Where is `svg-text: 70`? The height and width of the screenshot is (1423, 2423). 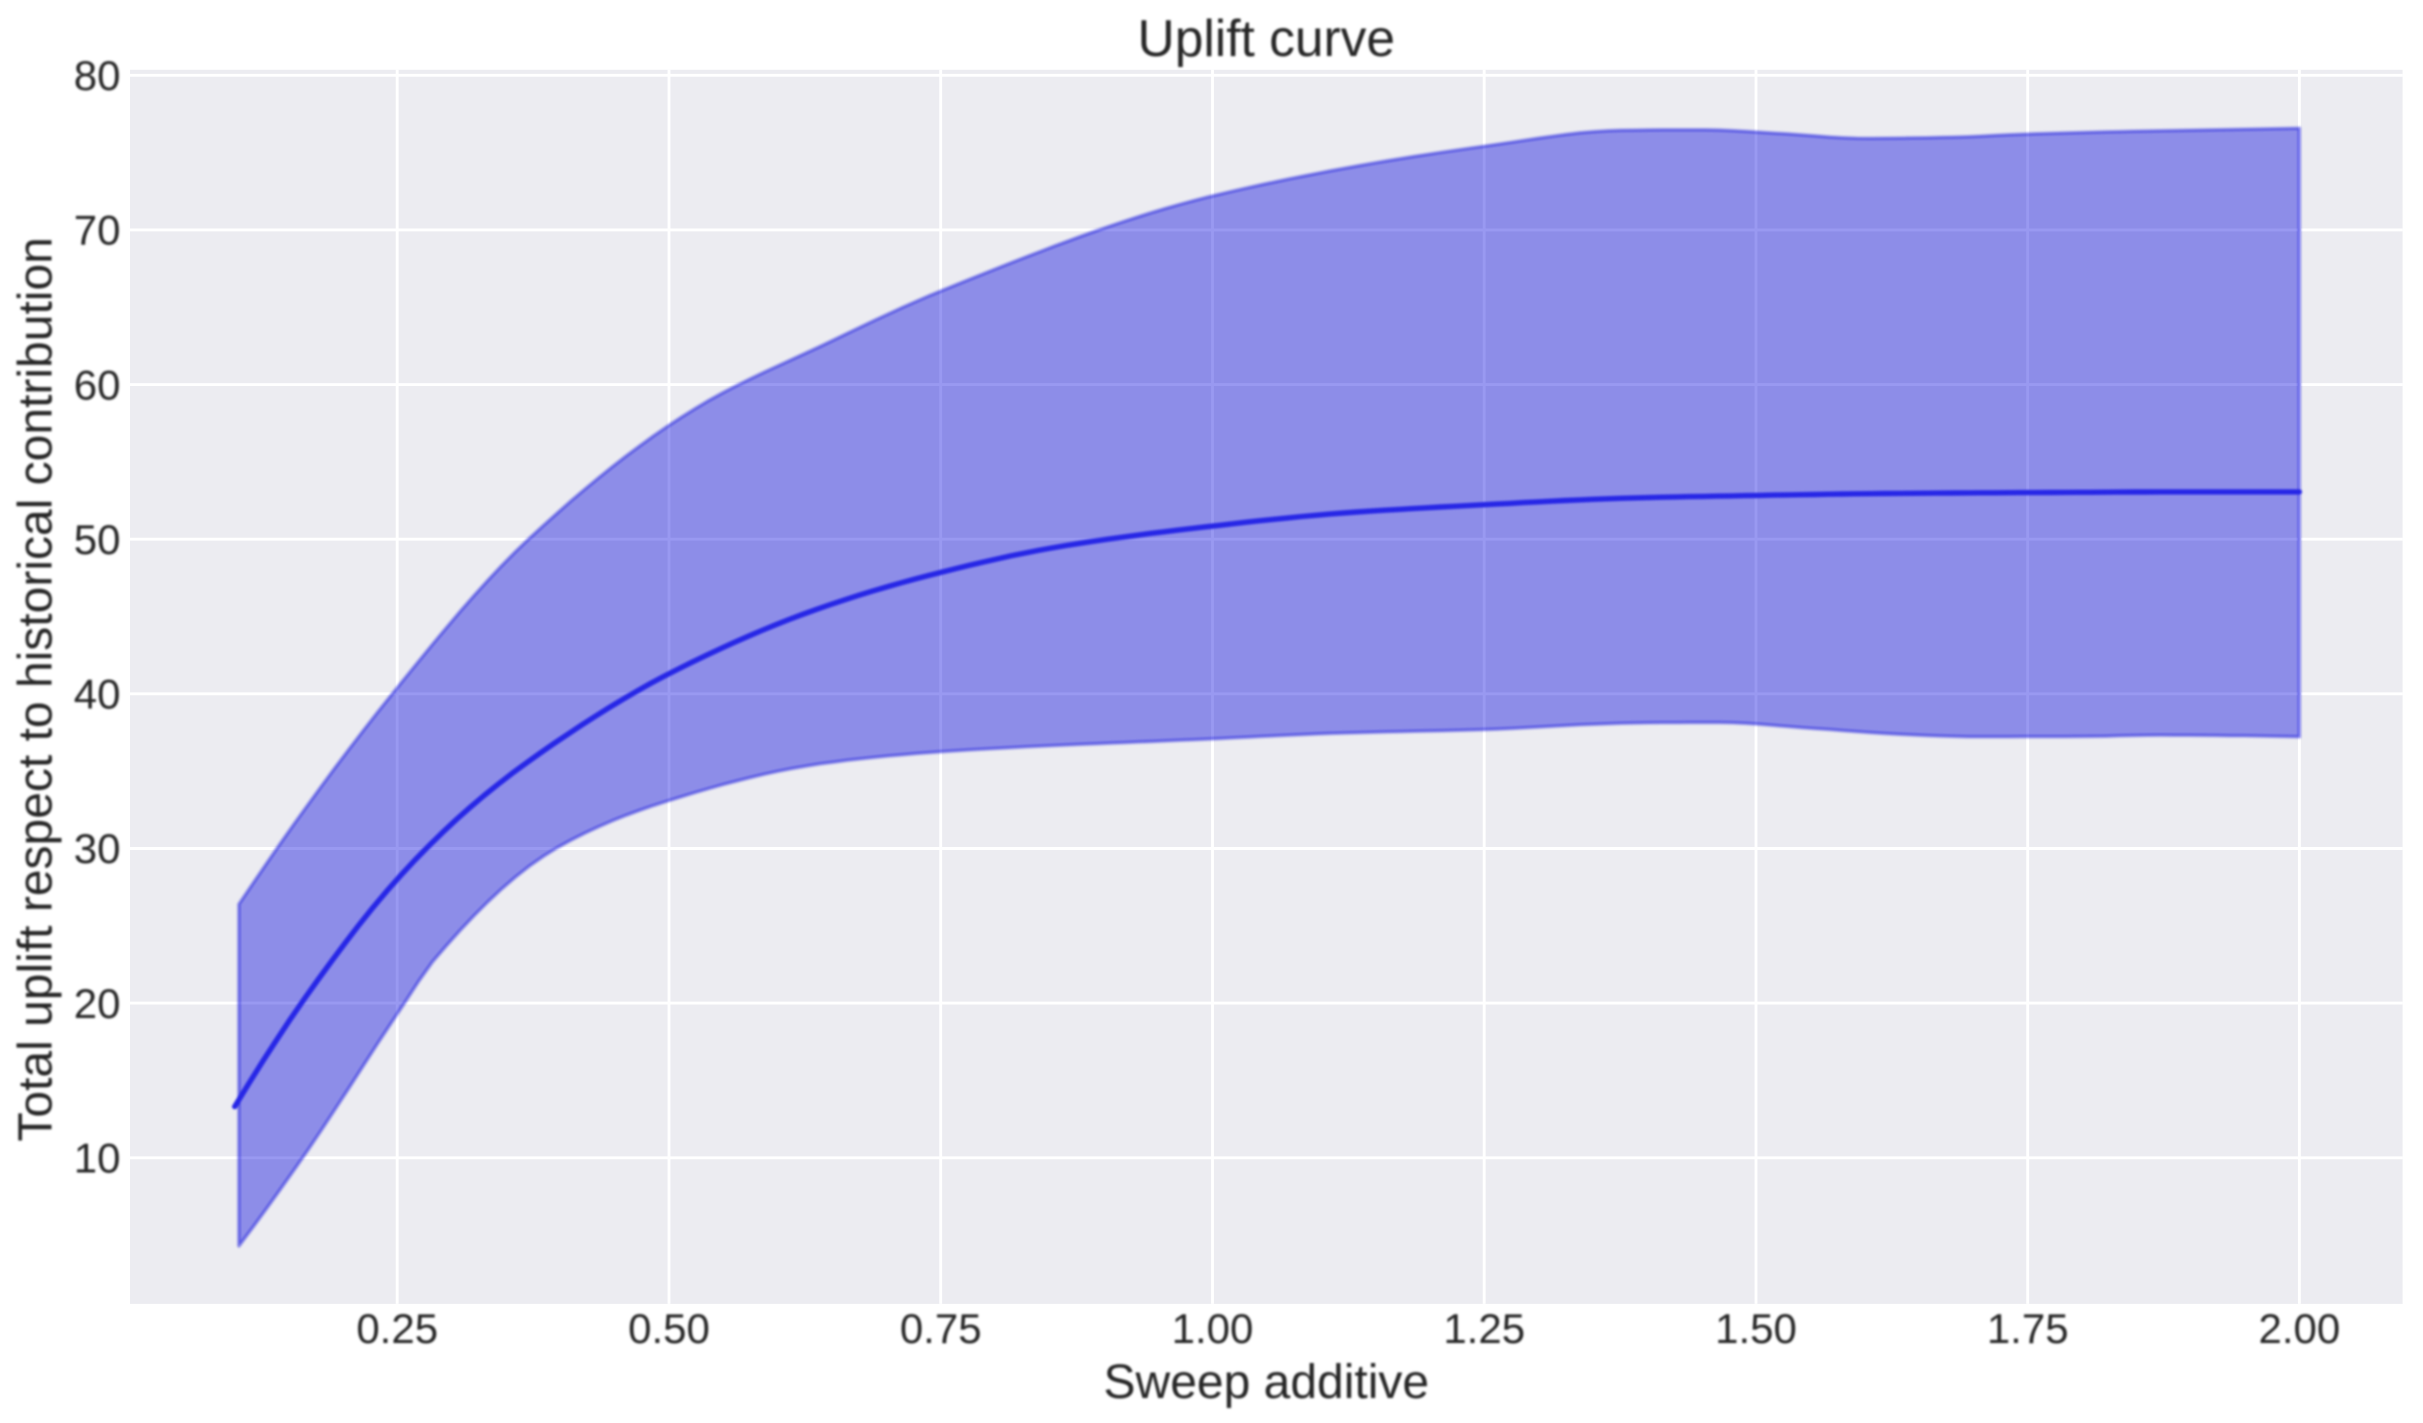 svg-text: 70 is located at coordinates (97, 230).